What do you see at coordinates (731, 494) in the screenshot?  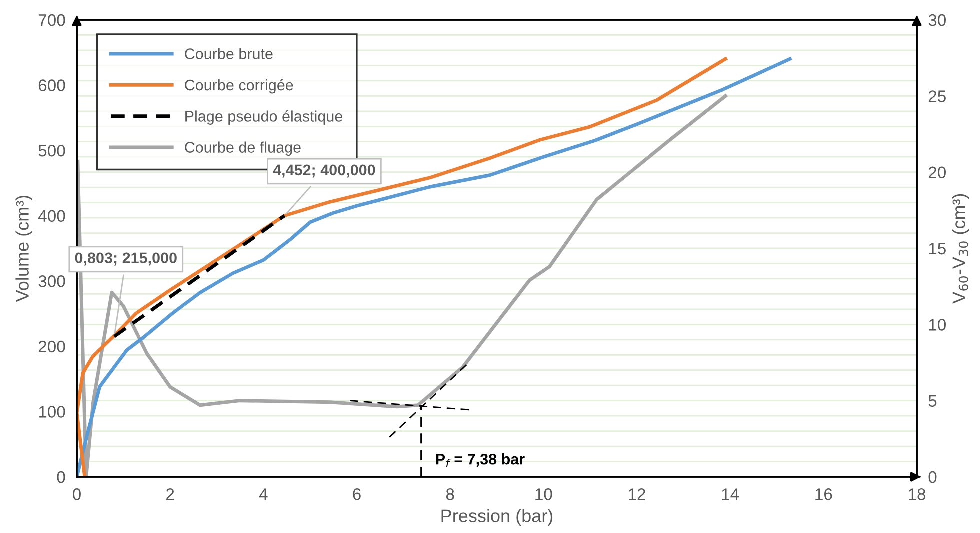 I see `x-tick-label: 14` at bounding box center [731, 494].